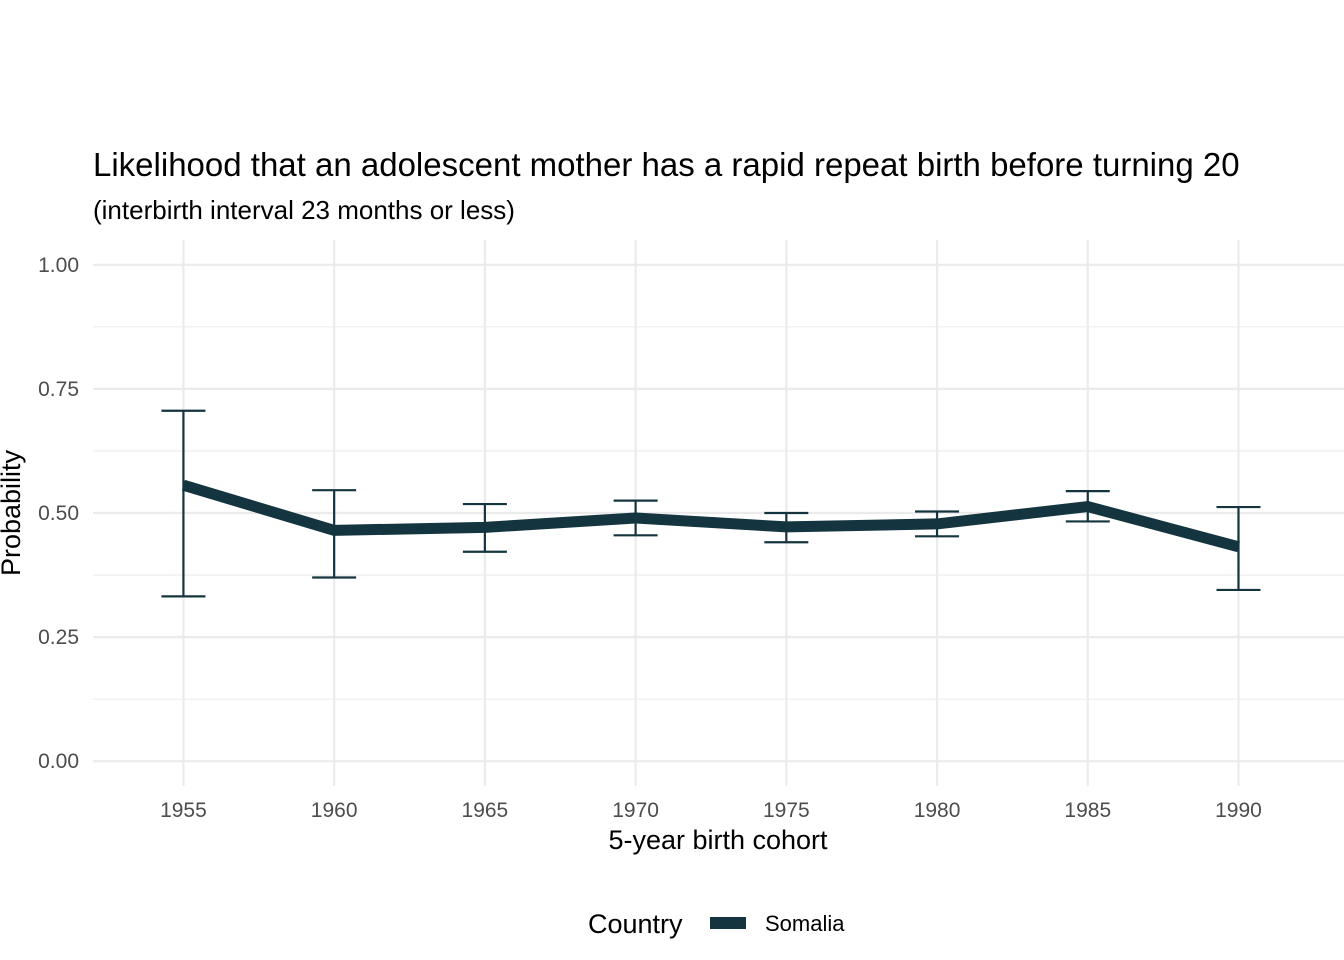 The image size is (1344, 960). I want to click on x-tick-label: 1975, so click(786, 810).